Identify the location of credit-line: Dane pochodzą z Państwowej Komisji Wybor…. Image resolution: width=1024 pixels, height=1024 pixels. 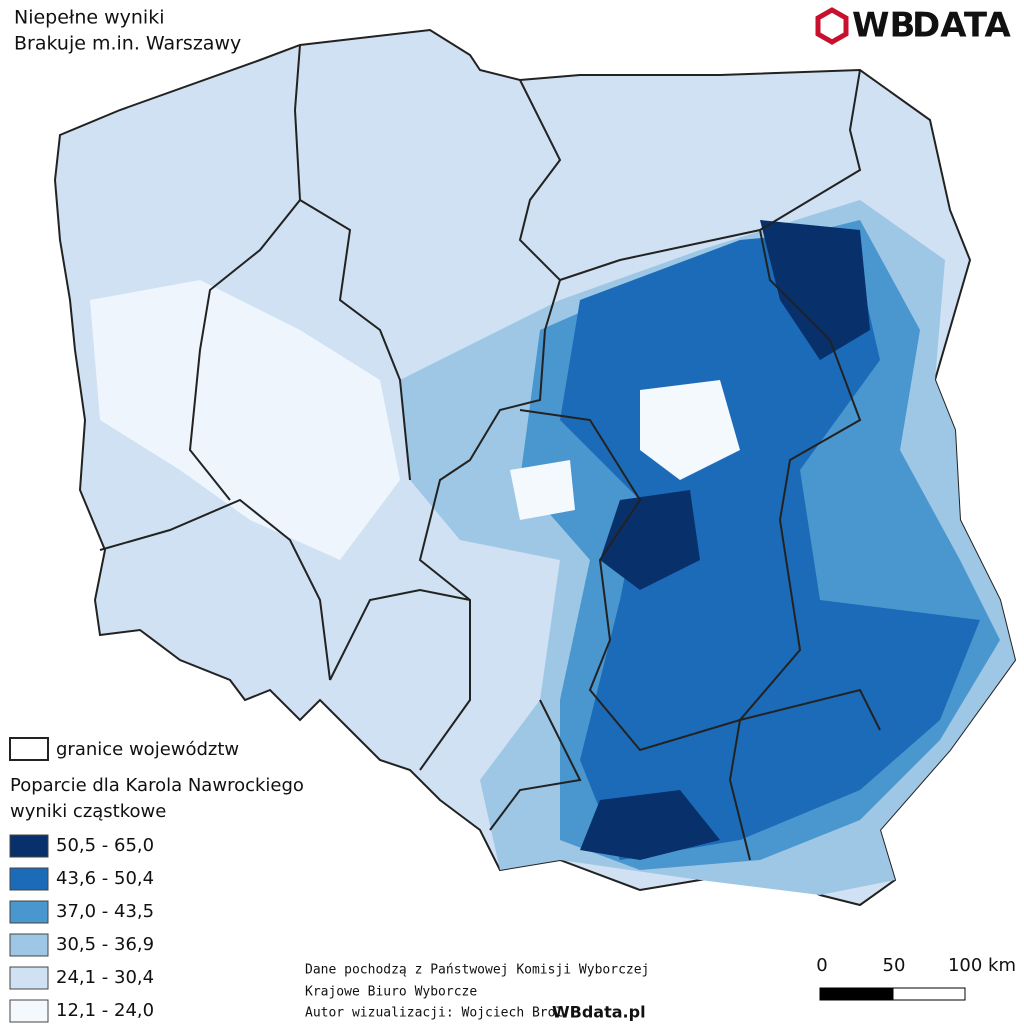
(477, 970).